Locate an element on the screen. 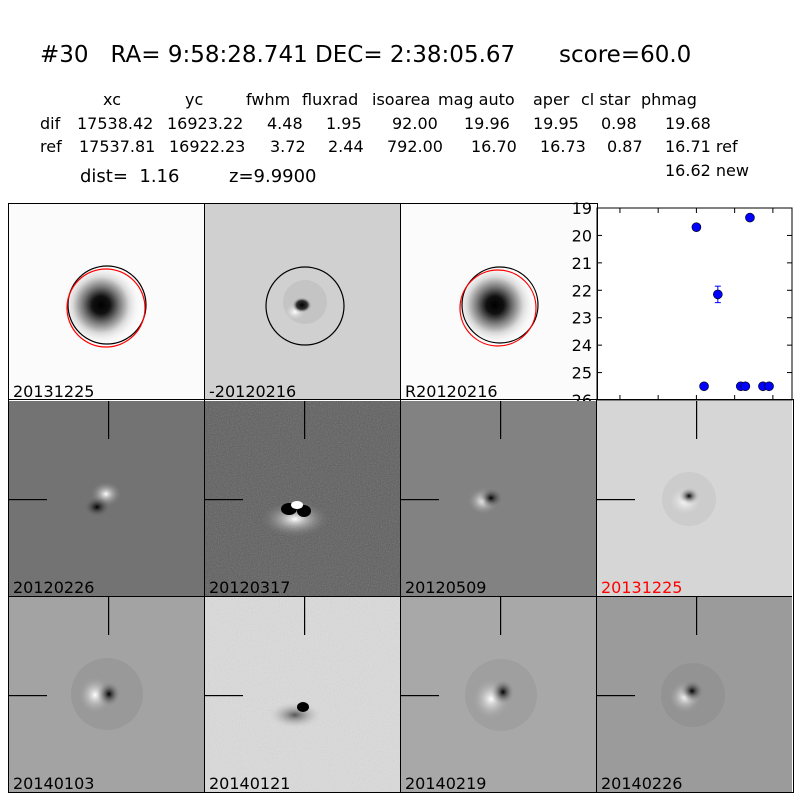  dif-isoarea: 92.00 is located at coordinates (415, 123).